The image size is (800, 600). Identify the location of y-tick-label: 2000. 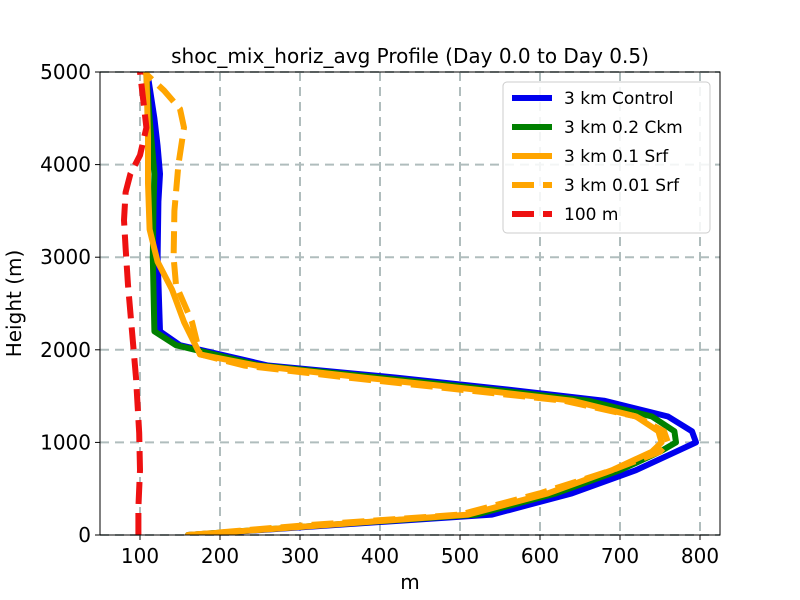
(65, 350).